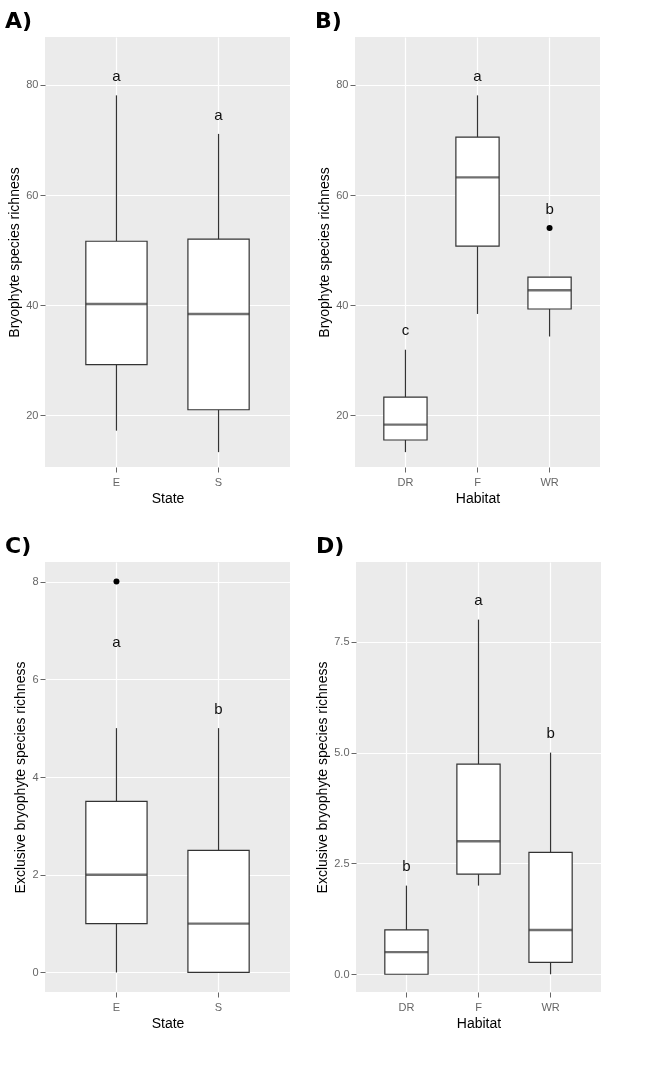 This screenshot has height=1078, width=664. What do you see at coordinates (328, 20) in the screenshot?
I see `chart-title: B)` at bounding box center [328, 20].